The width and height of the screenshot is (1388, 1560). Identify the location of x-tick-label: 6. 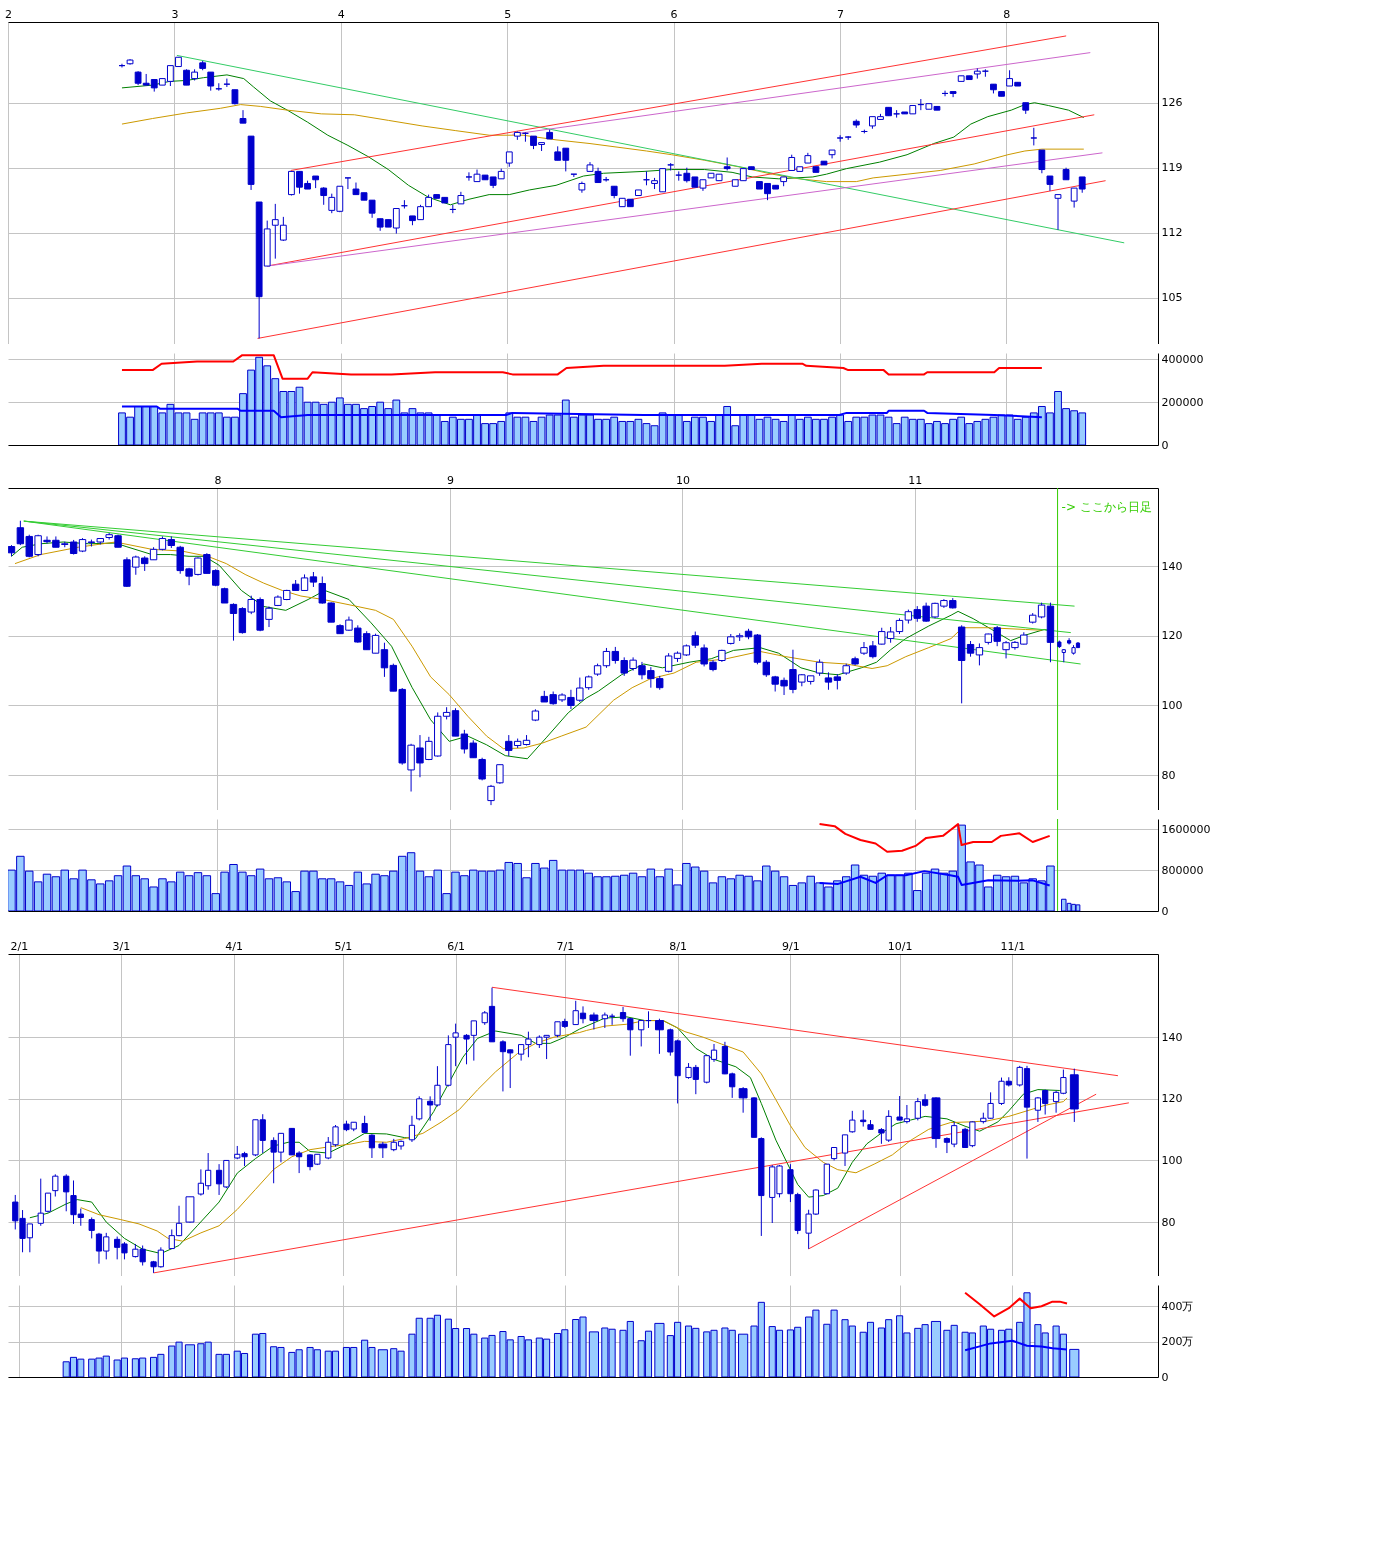
(674, 14).